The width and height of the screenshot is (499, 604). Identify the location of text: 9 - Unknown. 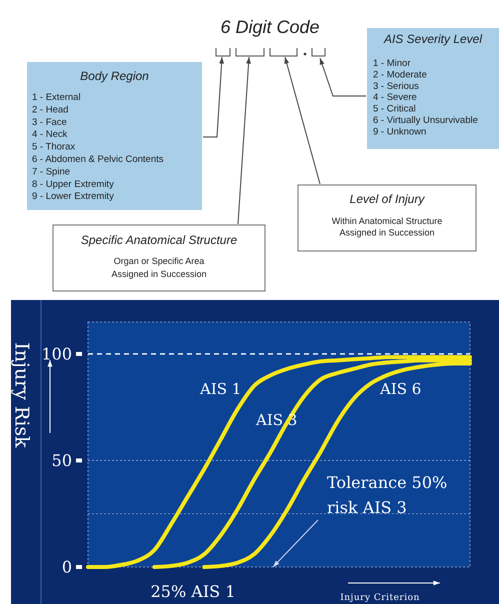
(399, 132).